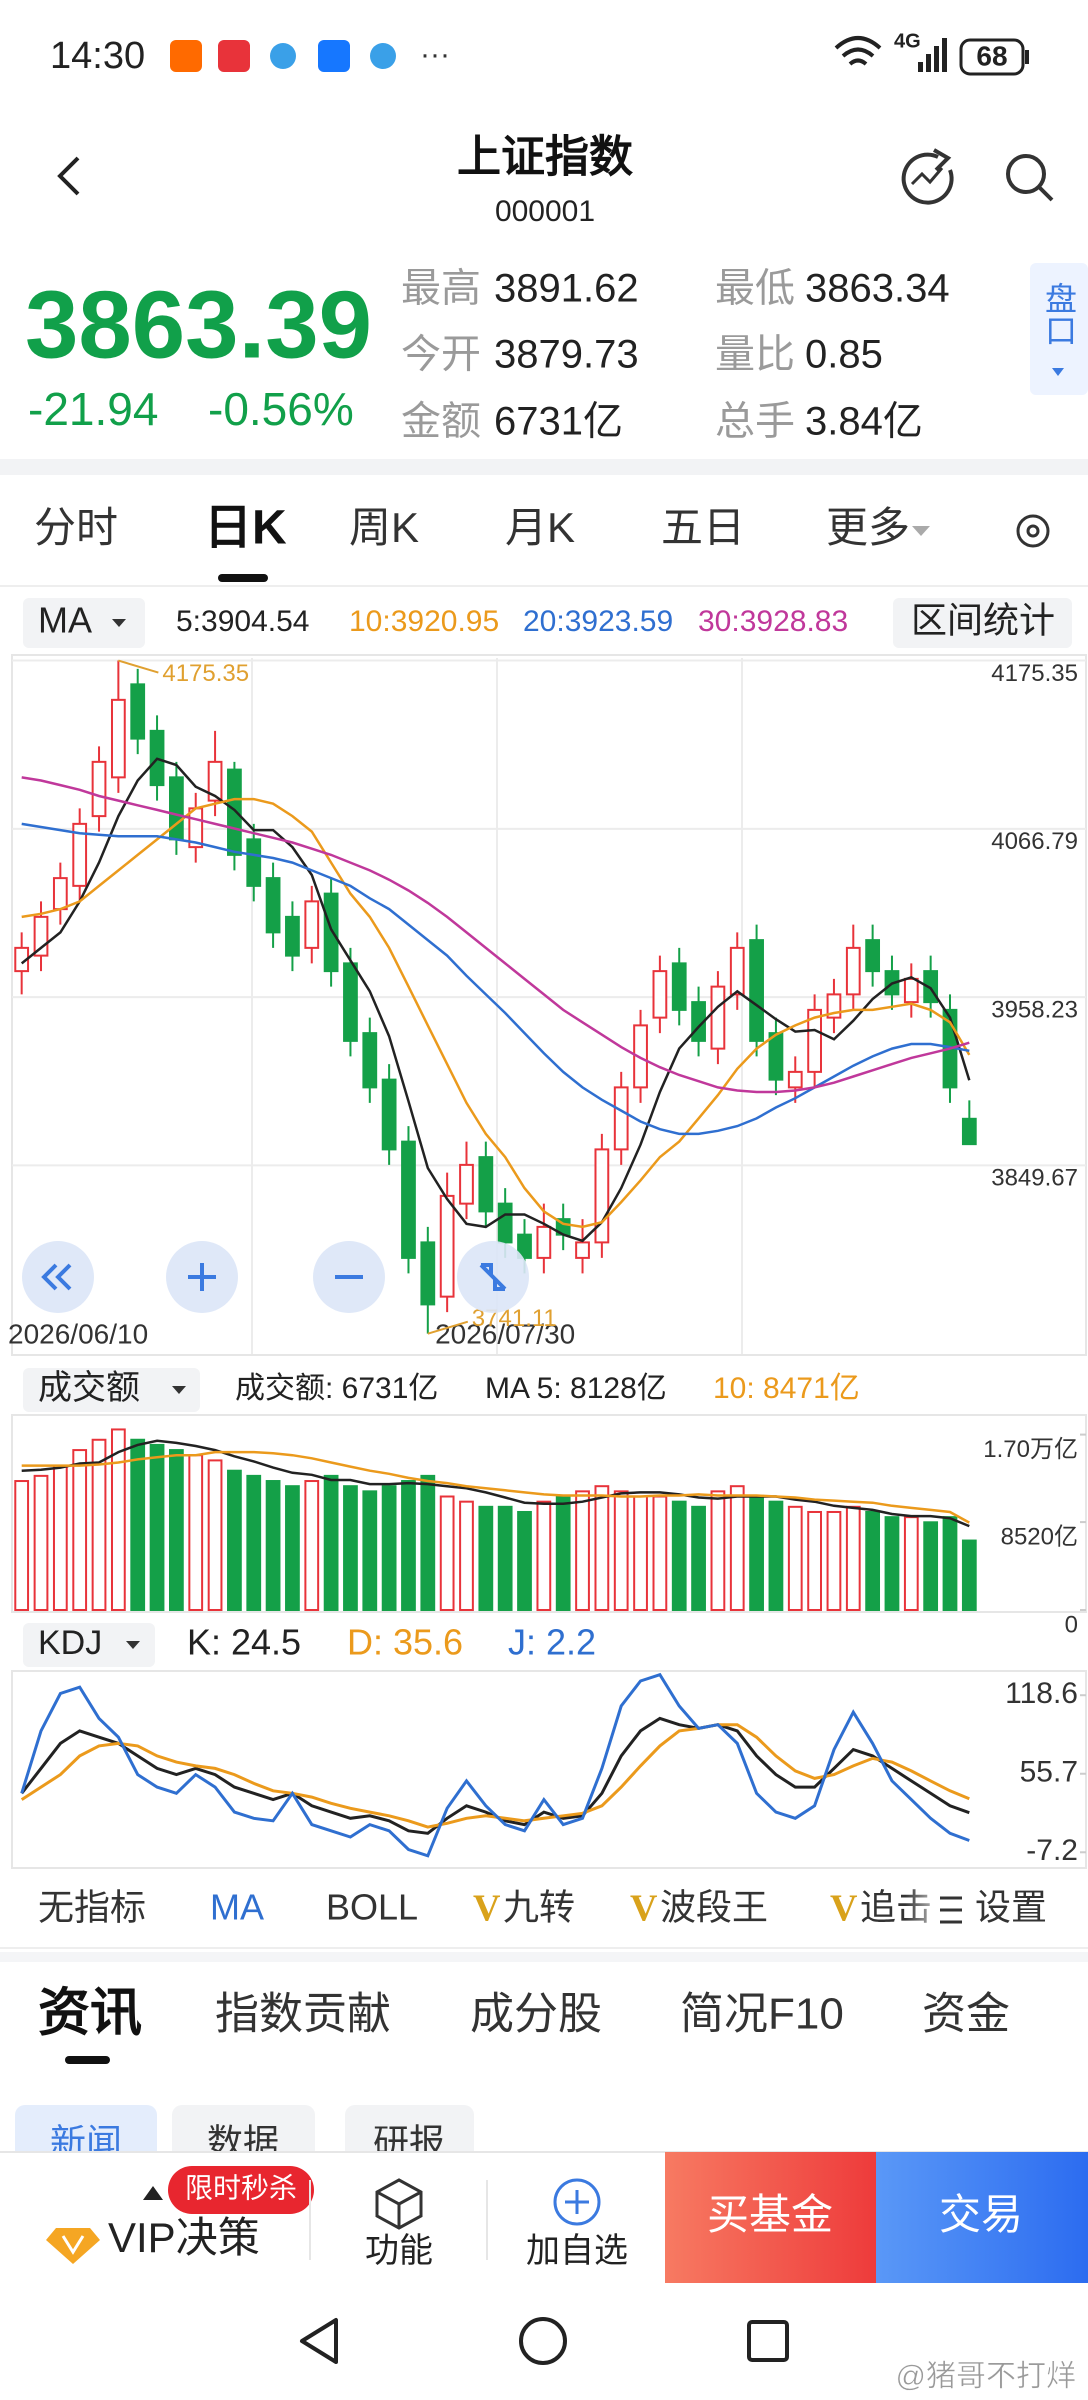 The height and width of the screenshot is (2400, 1088). Describe the element at coordinates (577, 2251) in the screenshot. I see `add-watchlist-button: 加自选` at that location.